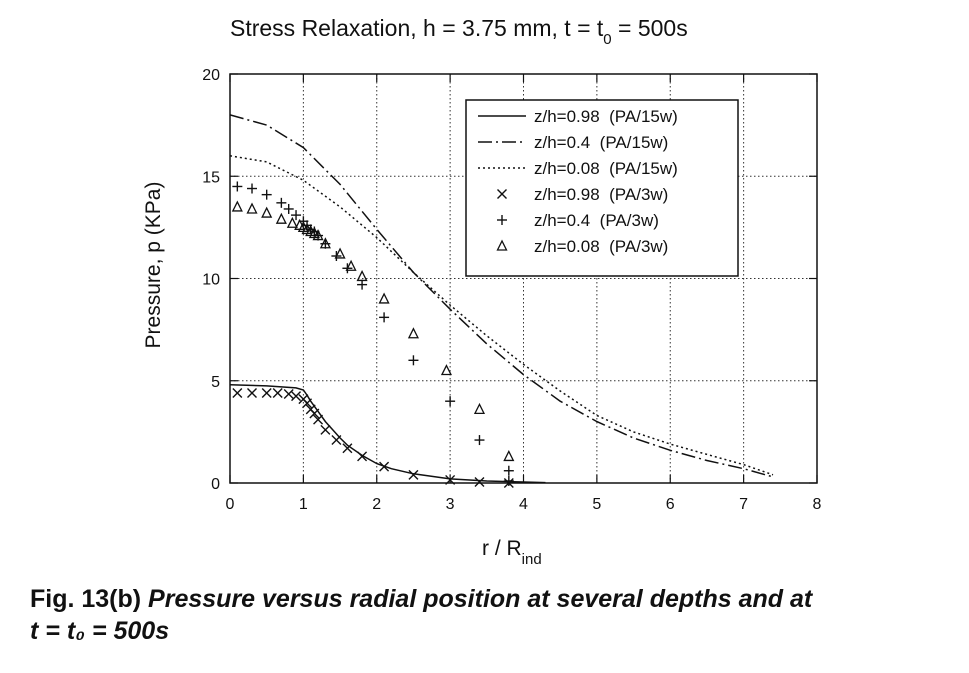  I want to click on series-3-point-1-b, so click(252, 393).